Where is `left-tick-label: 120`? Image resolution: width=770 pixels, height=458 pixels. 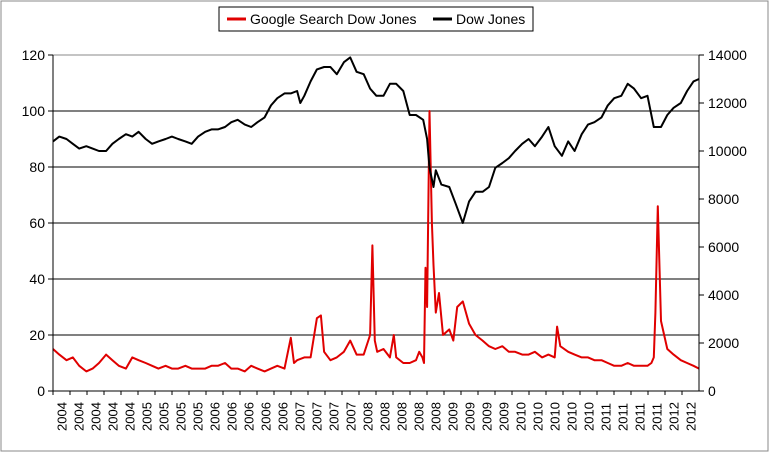 left-tick-label: 120 is located at coordinates (34, 55).